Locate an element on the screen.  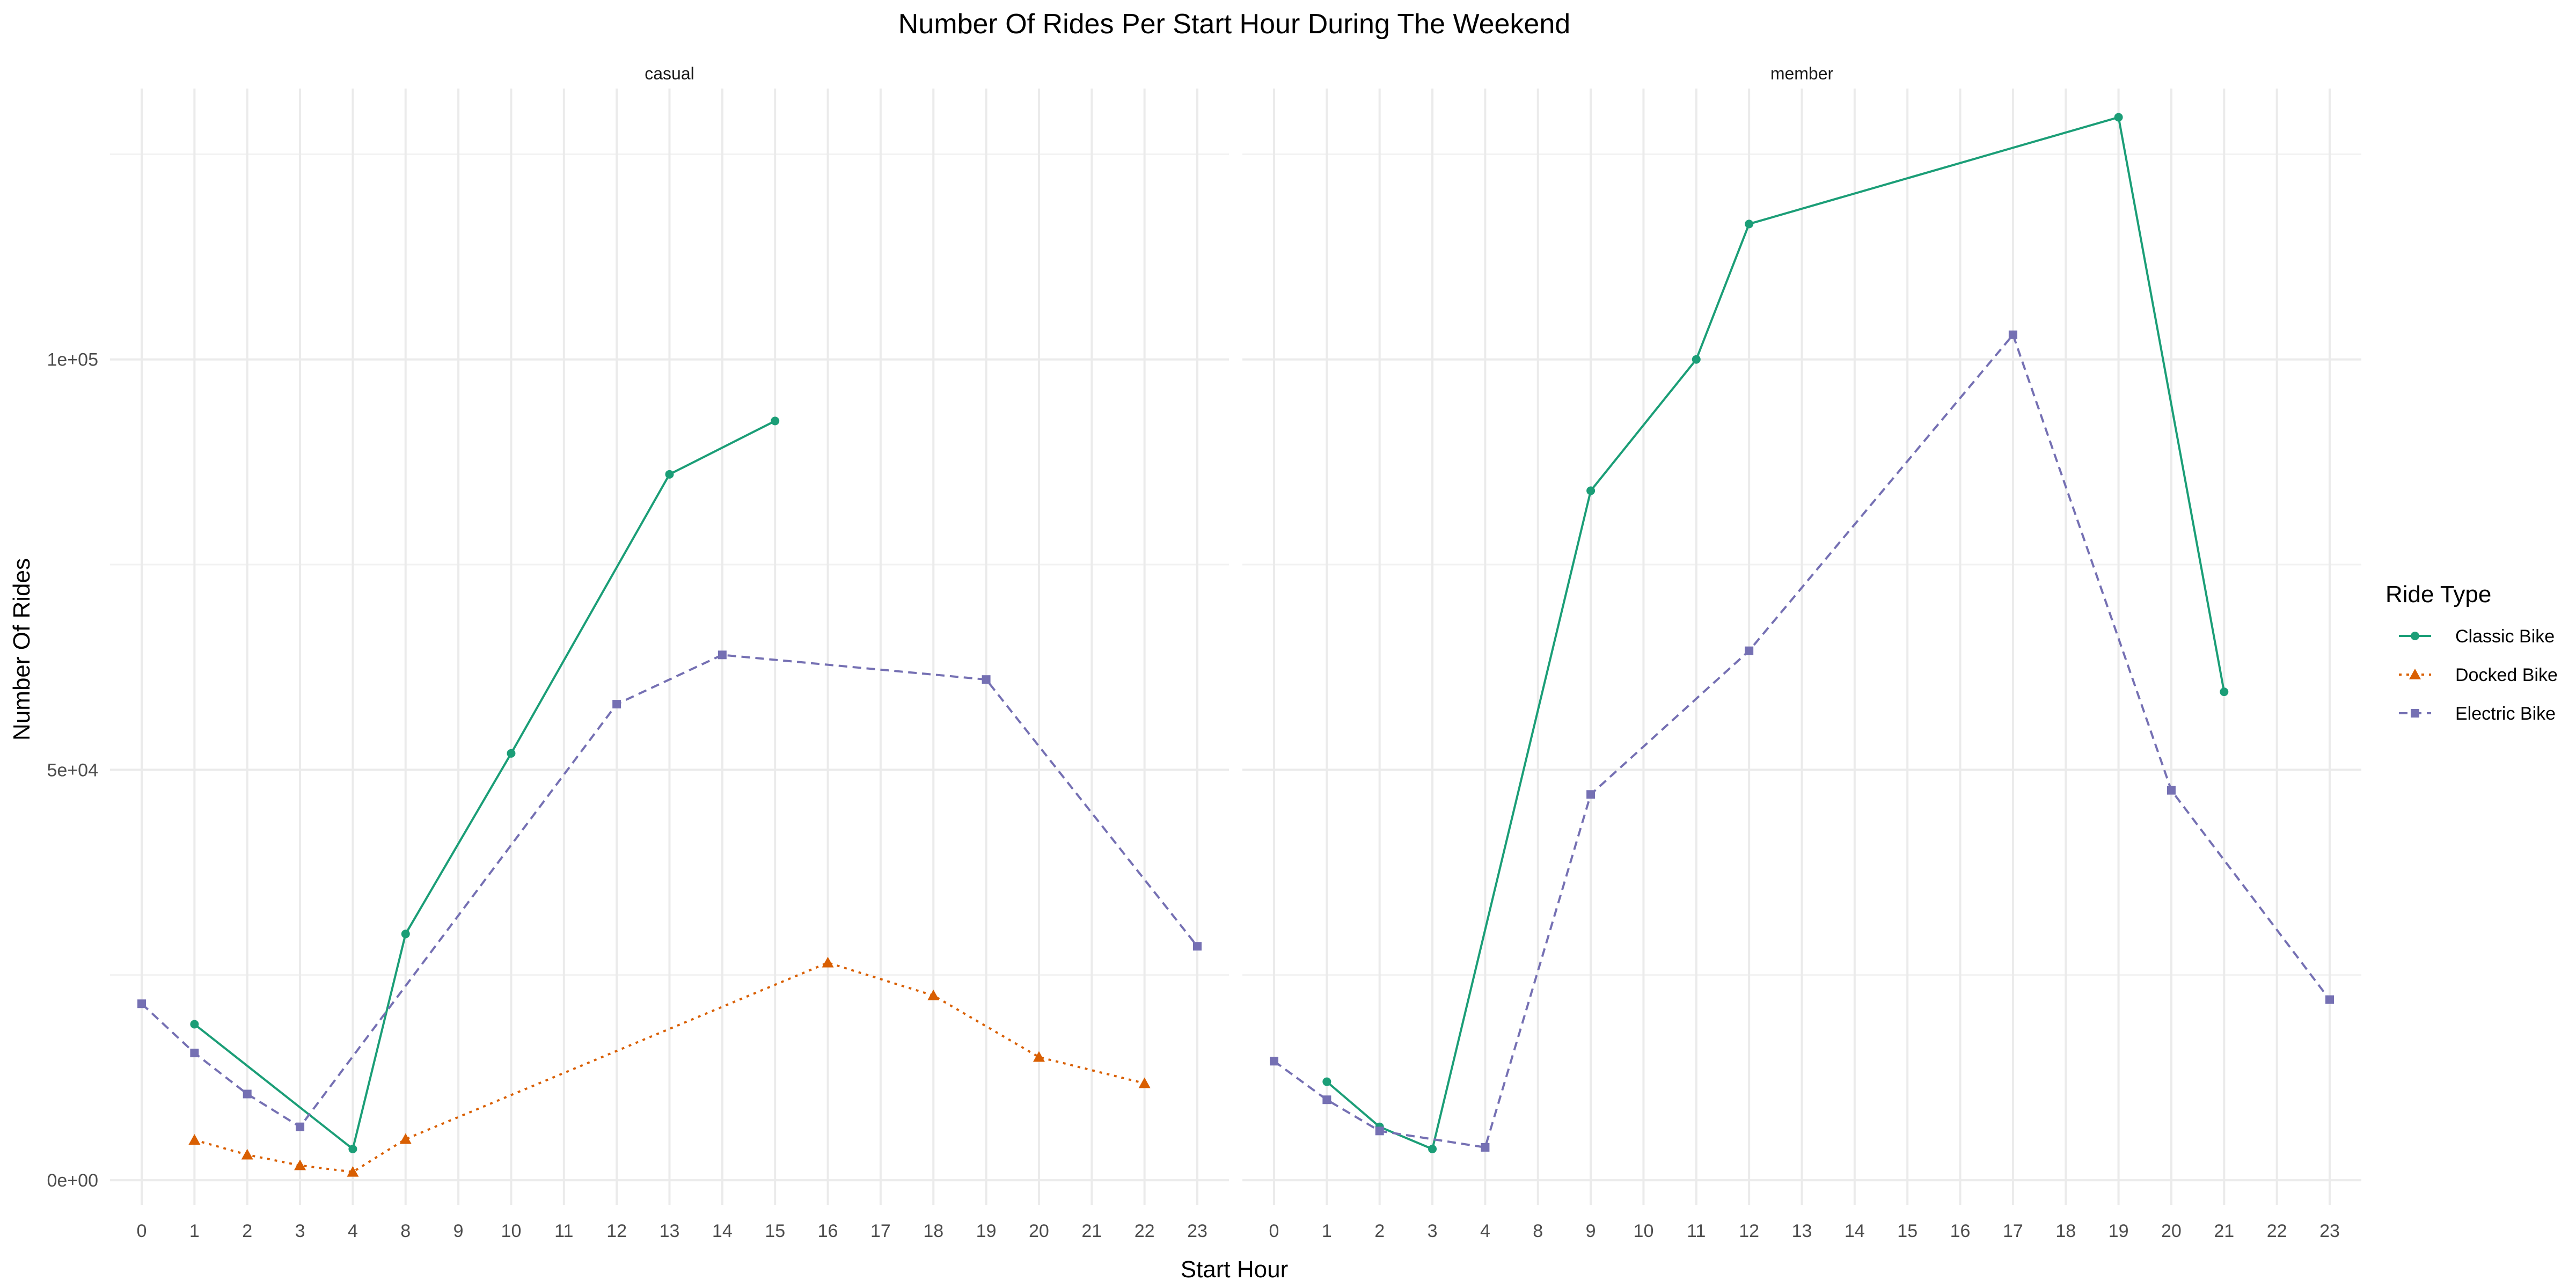
legend-item-electric-bike: Electric Bike is located at coordinates (2477, 714).